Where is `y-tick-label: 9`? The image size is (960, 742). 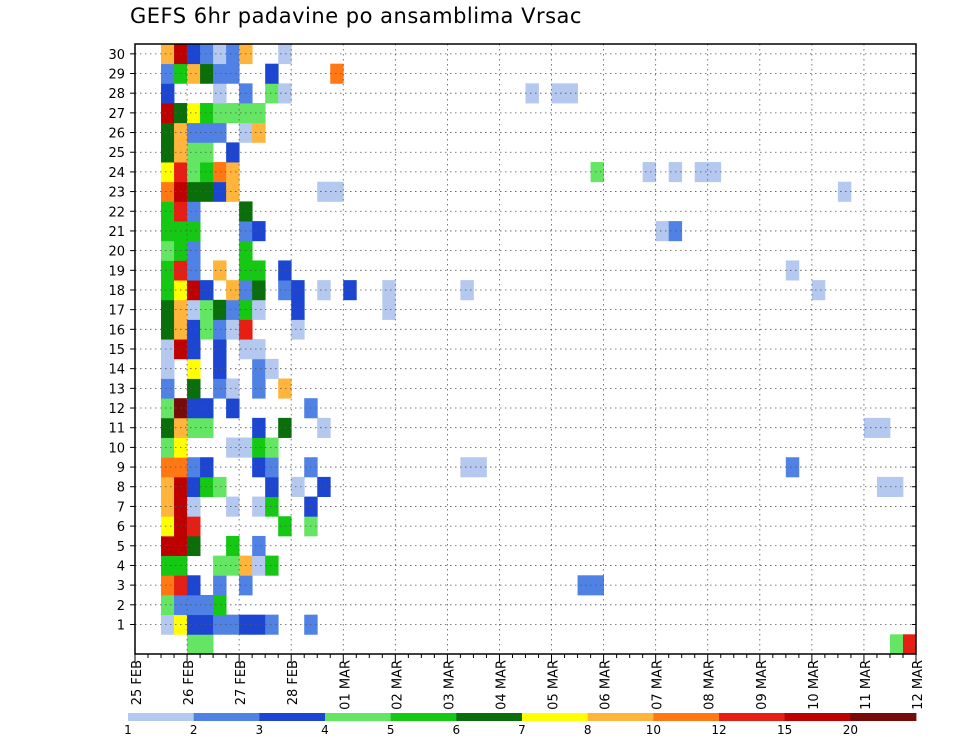 y-tick-label: 9 is located at coordinates (121, 468).